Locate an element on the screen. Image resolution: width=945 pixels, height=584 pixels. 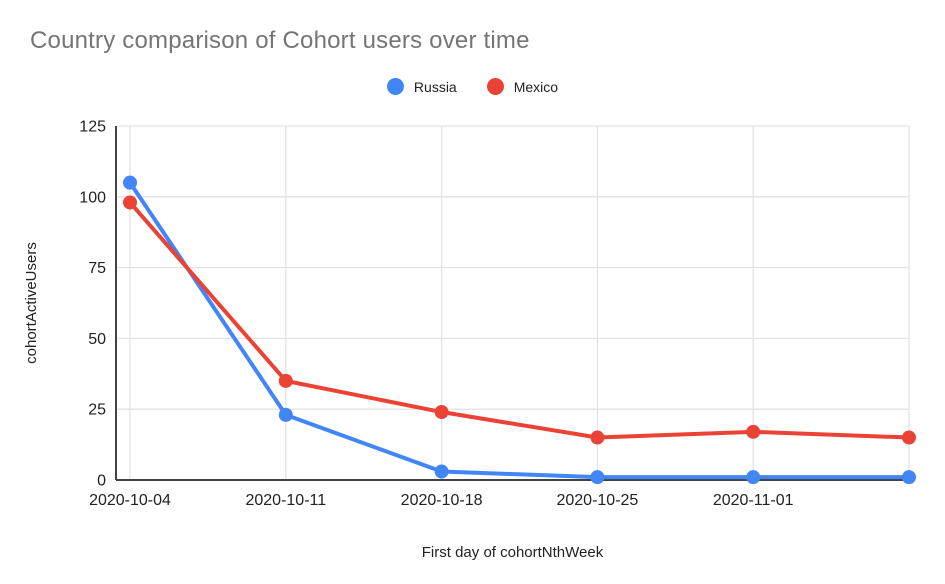
legend-swatch-mexico-icon is located at coordinates (495, 86).